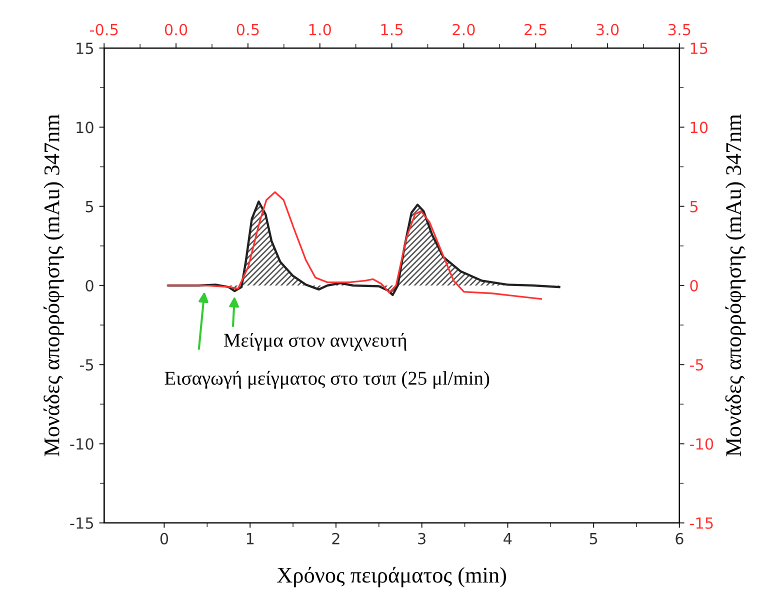 The image size is (760, 601). Describe the element at coordinates (176, 30) in the screenshot. I see `x2-tick-label: 0.0` at that location.